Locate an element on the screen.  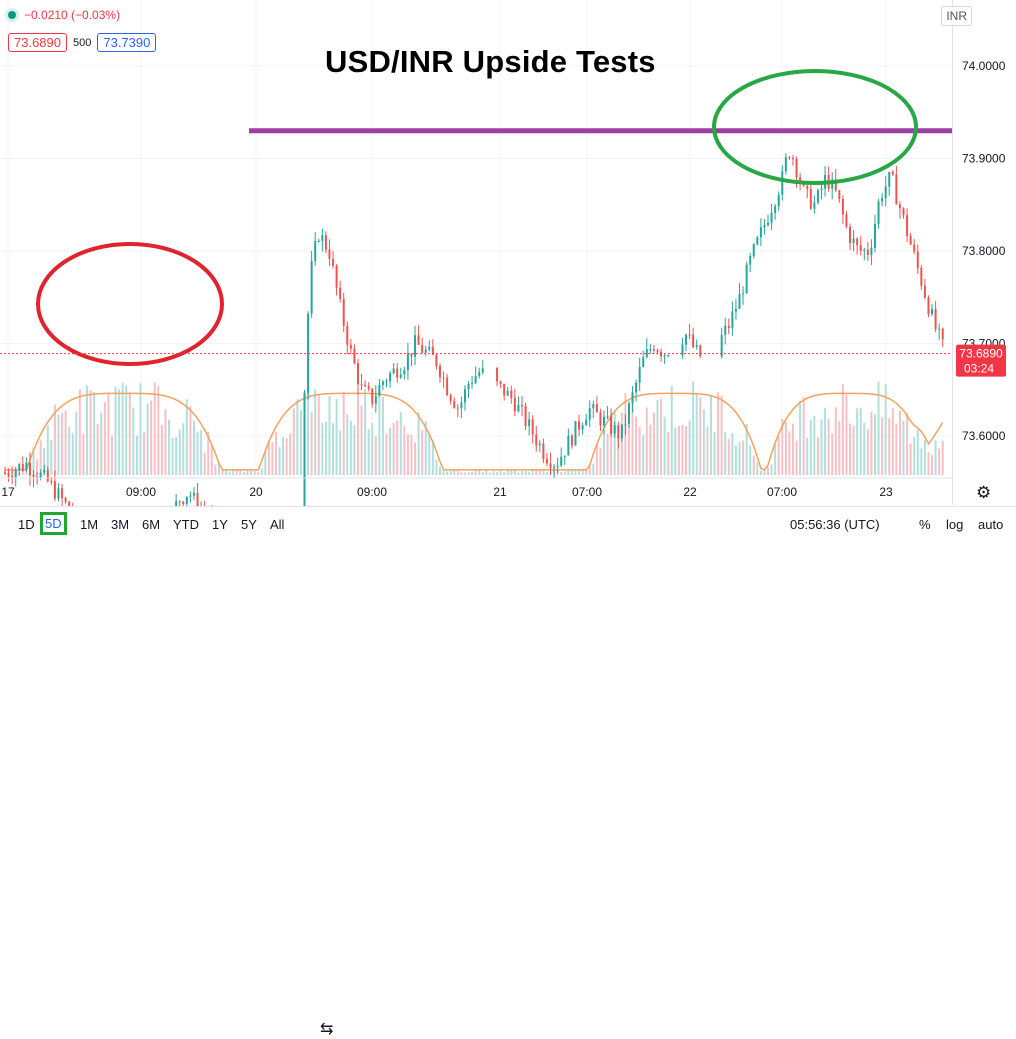
y-tick-label: 73.6000 is located at coordinates (984, 436).